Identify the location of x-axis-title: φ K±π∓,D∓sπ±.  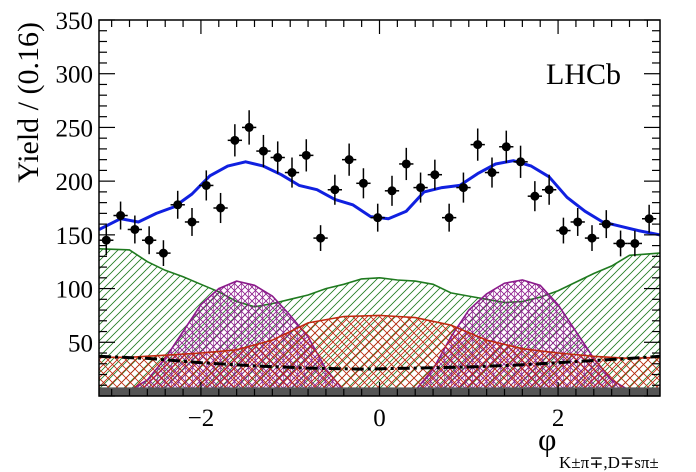
(598, 446).